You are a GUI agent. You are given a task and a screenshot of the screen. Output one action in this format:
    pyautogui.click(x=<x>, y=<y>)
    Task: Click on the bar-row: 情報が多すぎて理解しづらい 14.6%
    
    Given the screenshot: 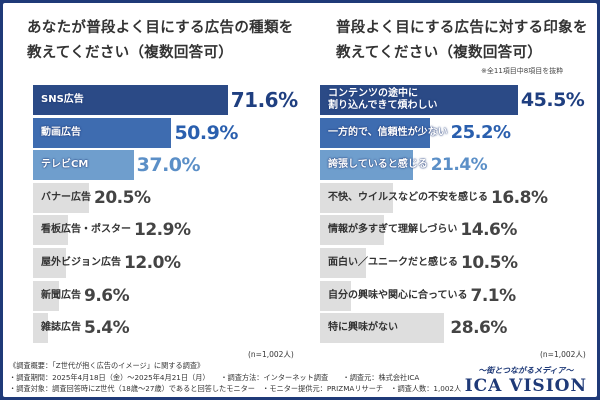 What is the action you would take?
    pyautogui.click(x=418, y=230)
    